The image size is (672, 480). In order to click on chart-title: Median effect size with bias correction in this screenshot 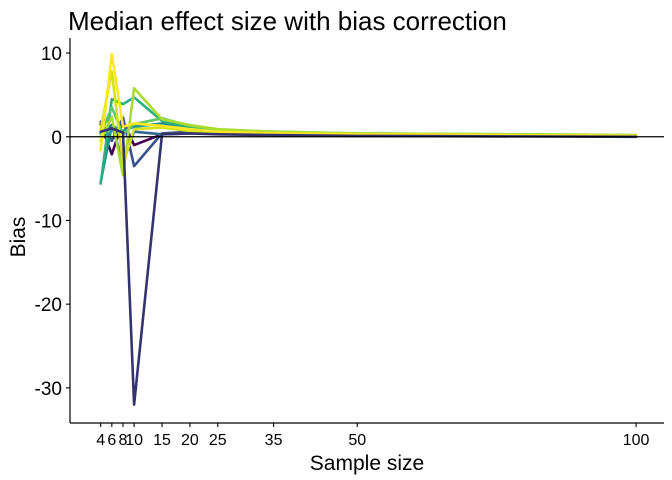, I will do `click(287, 21)`.